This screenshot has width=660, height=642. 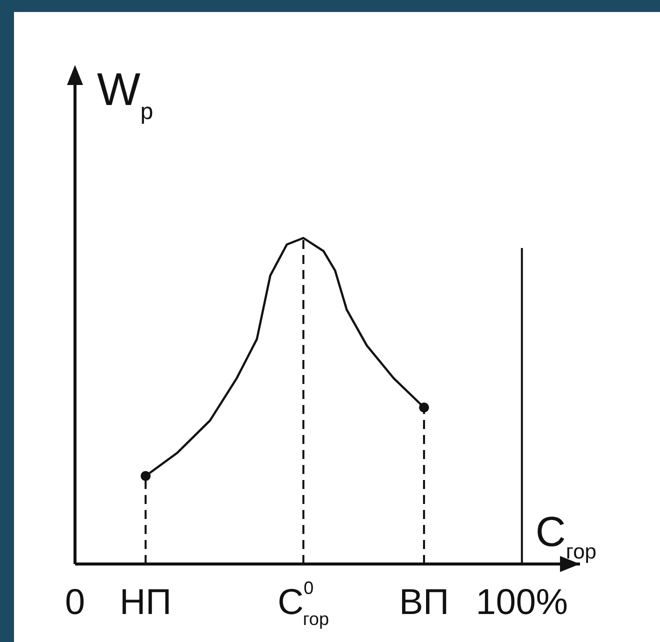 What do you see at coordinates (424, 601) in the screenshot?
I see `annotation: ВП` at bounding box center [424, 601].